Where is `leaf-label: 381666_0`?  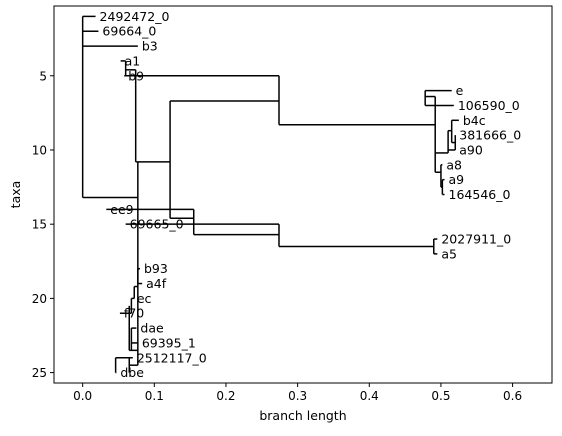
leaf-label: 381666_0 is located at coordinates (490, 135).